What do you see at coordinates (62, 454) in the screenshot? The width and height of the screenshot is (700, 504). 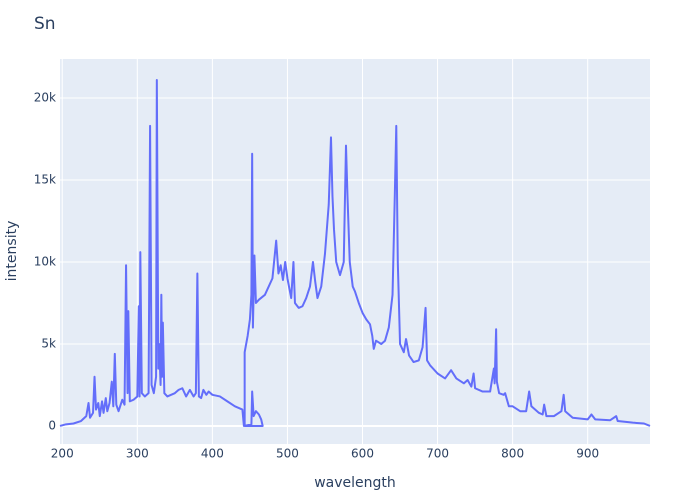 I see `x-tick-label: 200` at bounding box center [62, 454].